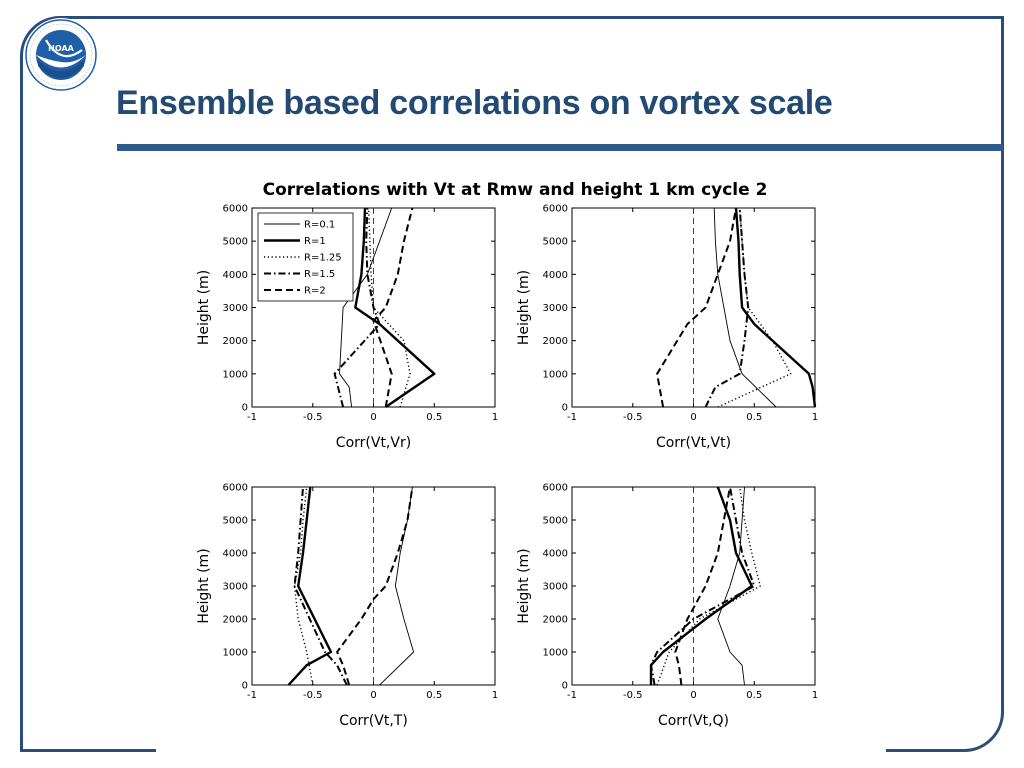 The height and width of the screenshot is (768, 1024). What do you see at coordinates (693, 721) in the screenshot?
I see `x-axis-label: Corr(Vt,Q)` at bounding box center [693, 721].